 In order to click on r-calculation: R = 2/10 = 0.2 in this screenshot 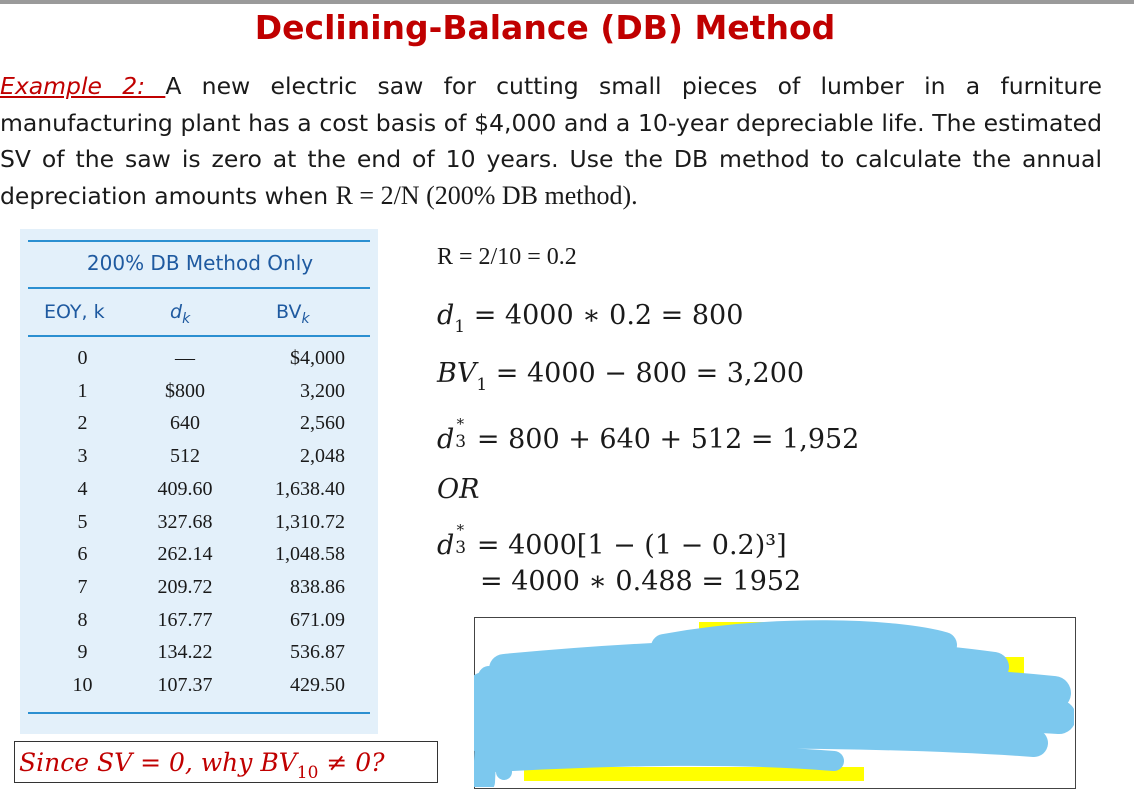, I will do `click(507, 257)`.